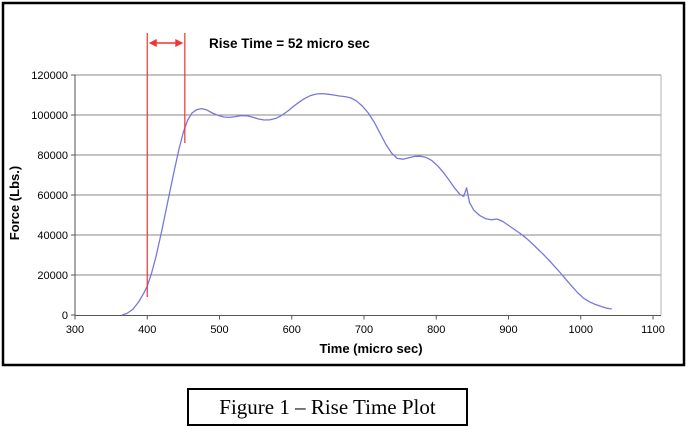 Image resolution: width=691 pixels, height=436 pixels. Describe the element at coordinates (52, 236) in the screenshot. I see `y-tick-label: 40000` at that location.